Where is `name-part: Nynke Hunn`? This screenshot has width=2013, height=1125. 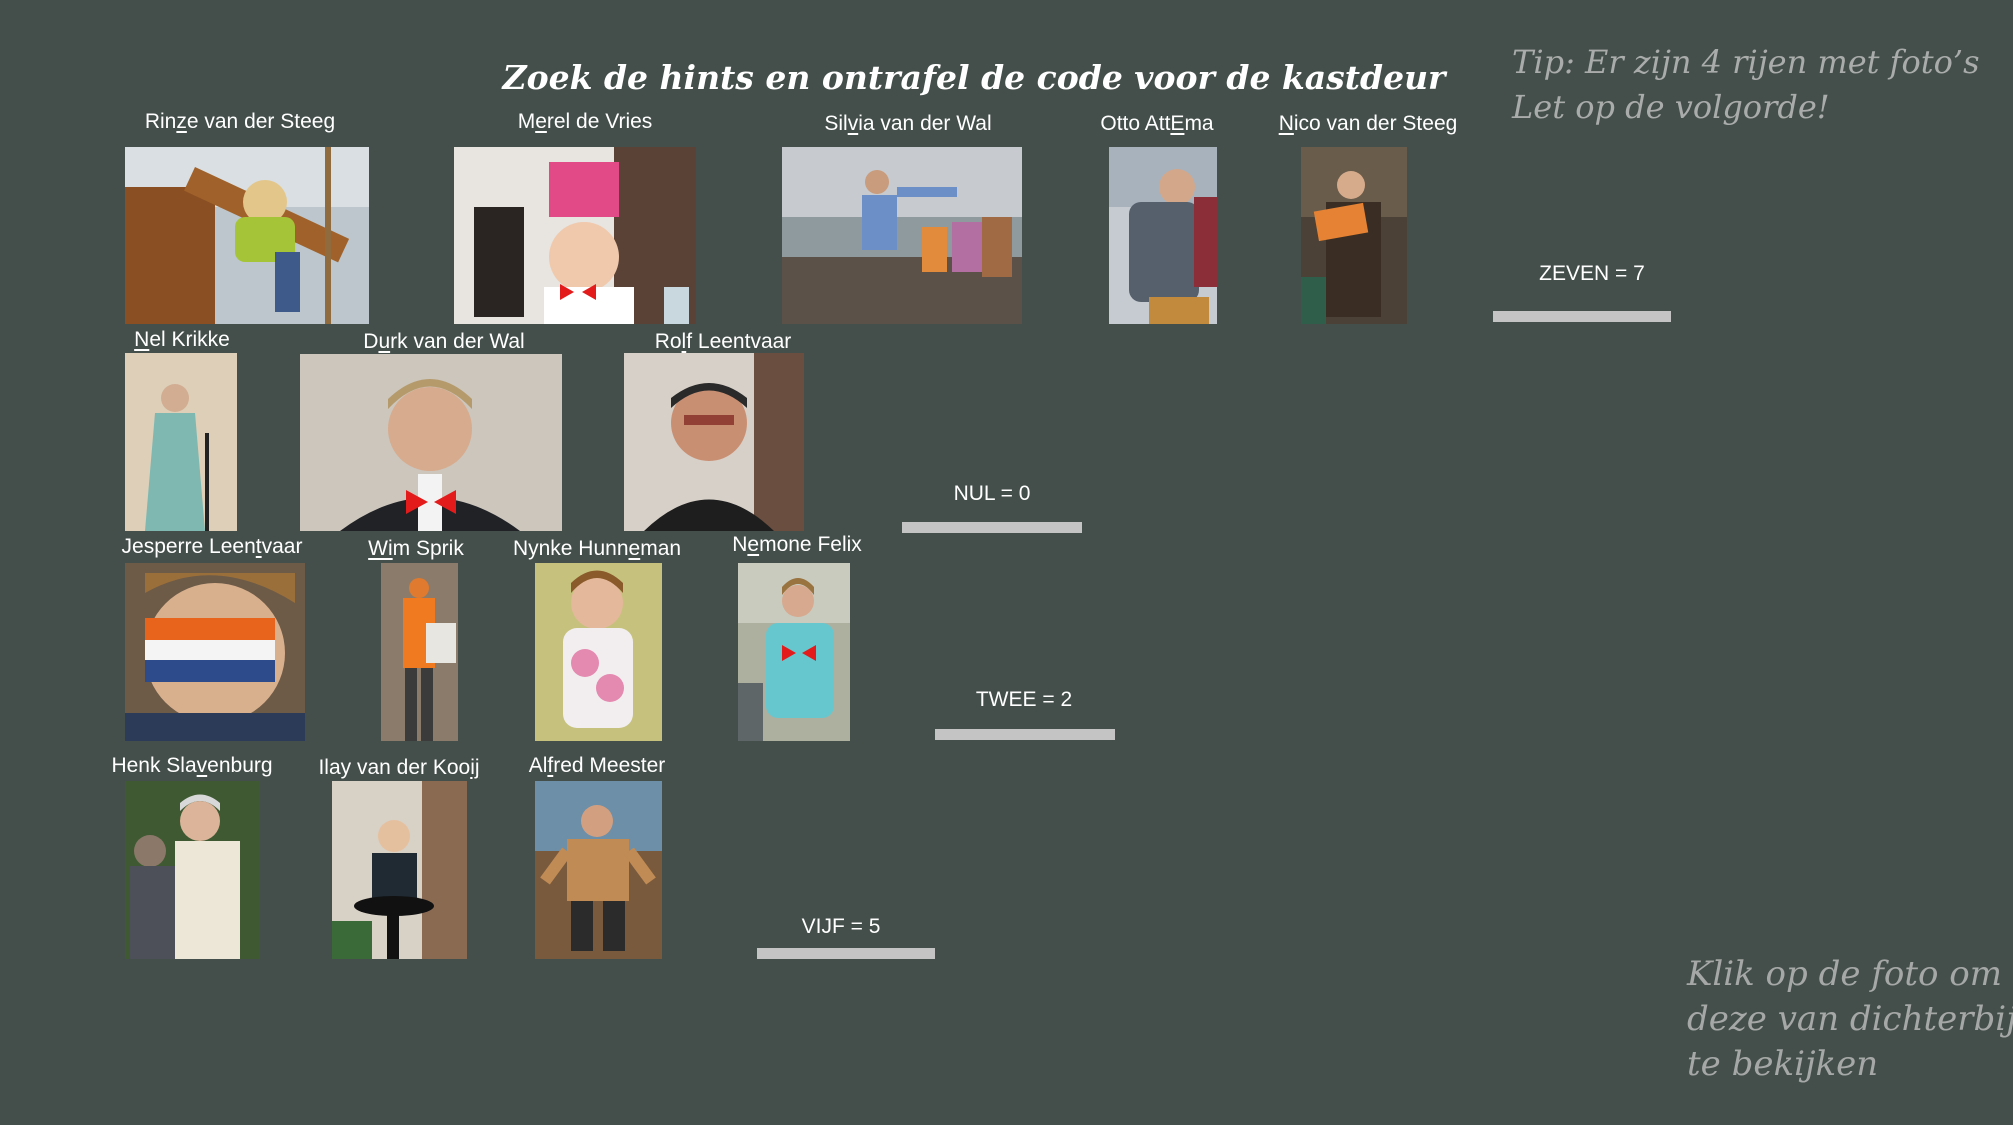
name-part: Nynke Hunn is located at coordinates (570, 548).